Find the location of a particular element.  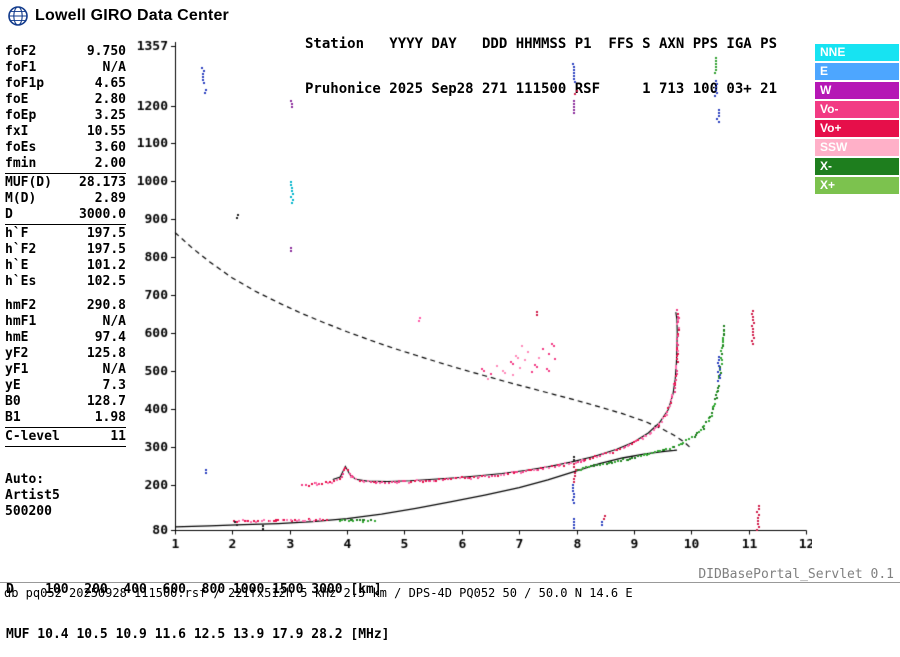

param-value: 3000.0 is located at coordinates (102, 214).